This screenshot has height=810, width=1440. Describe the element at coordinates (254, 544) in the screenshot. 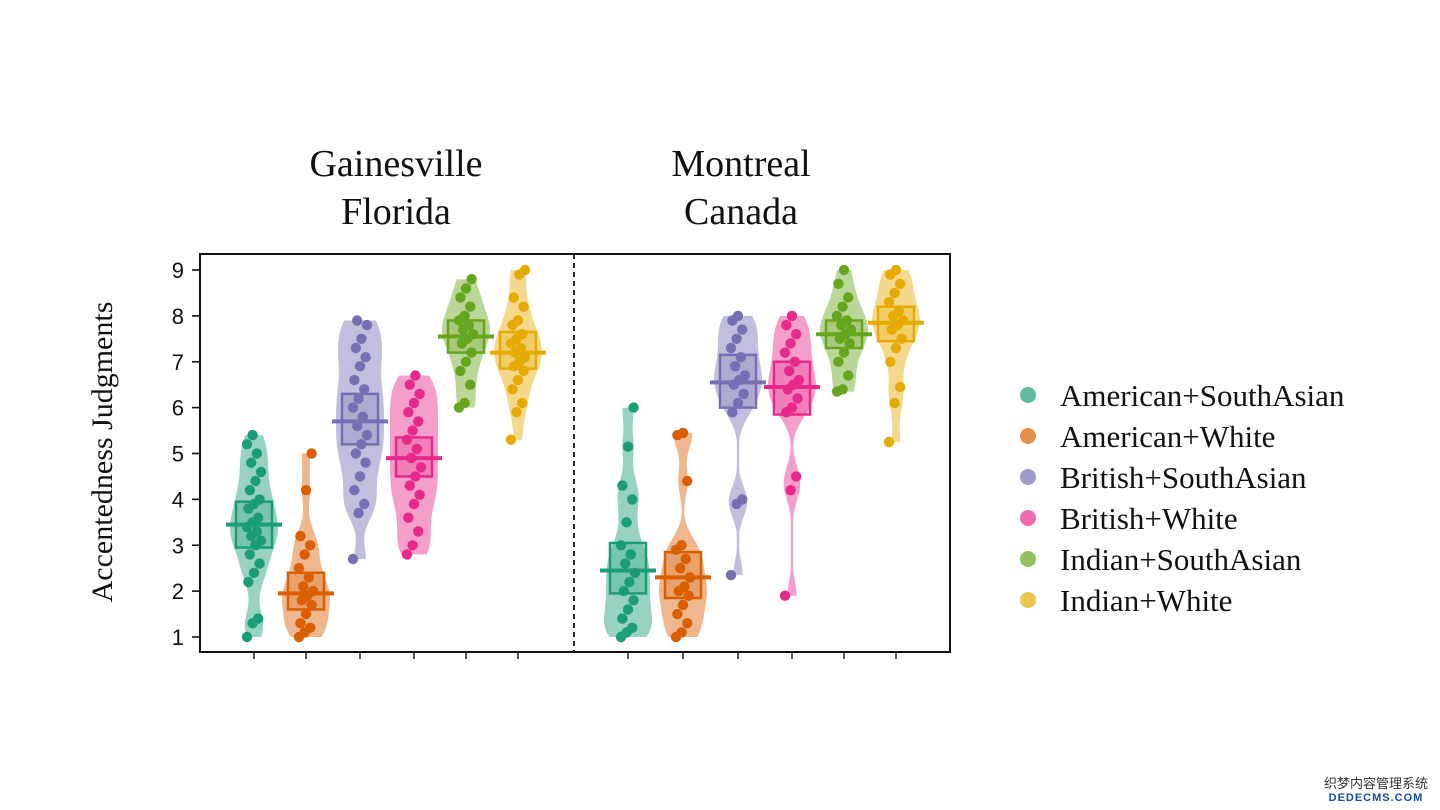

I see `p1-american-southasian-group` at that location.